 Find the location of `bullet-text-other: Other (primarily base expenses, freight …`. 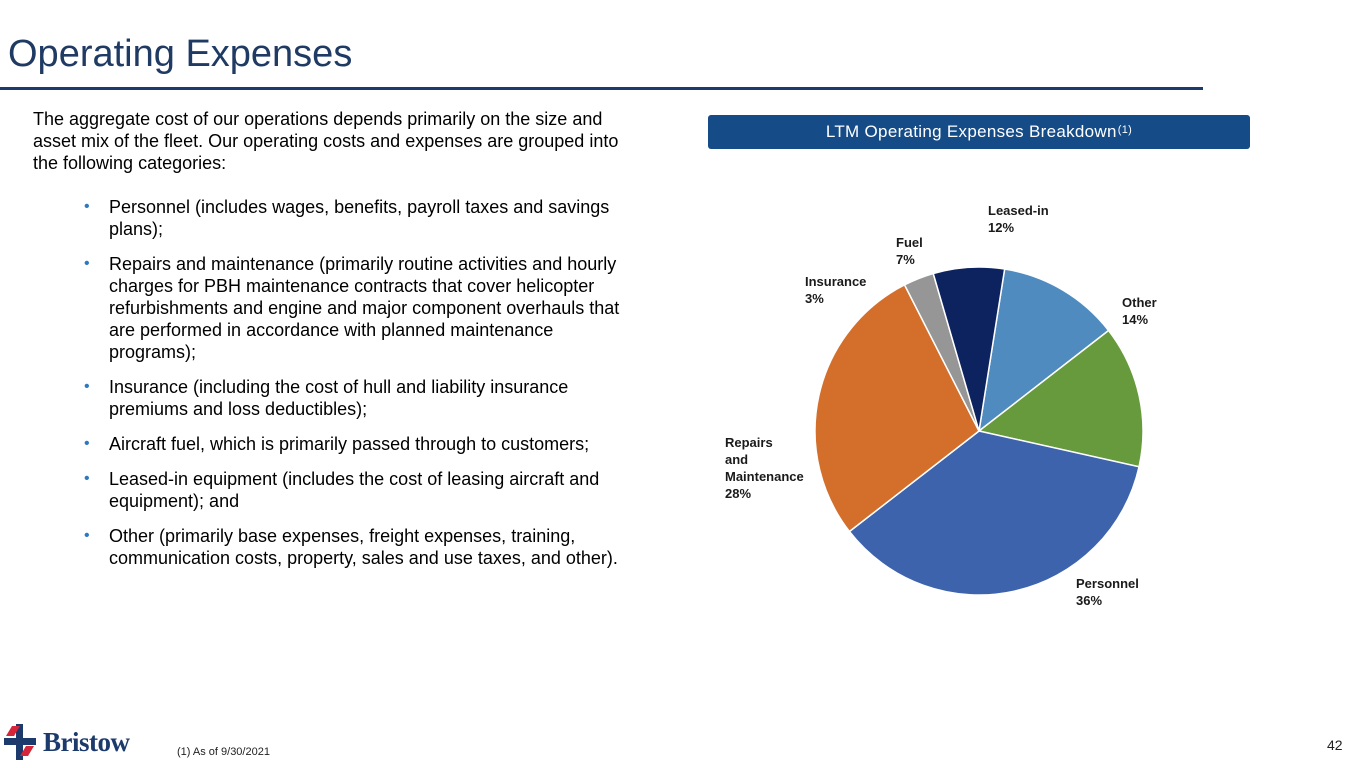

bullet-text-other: Other (primarily base expenses, freight … is located at coordinates (363, 547).